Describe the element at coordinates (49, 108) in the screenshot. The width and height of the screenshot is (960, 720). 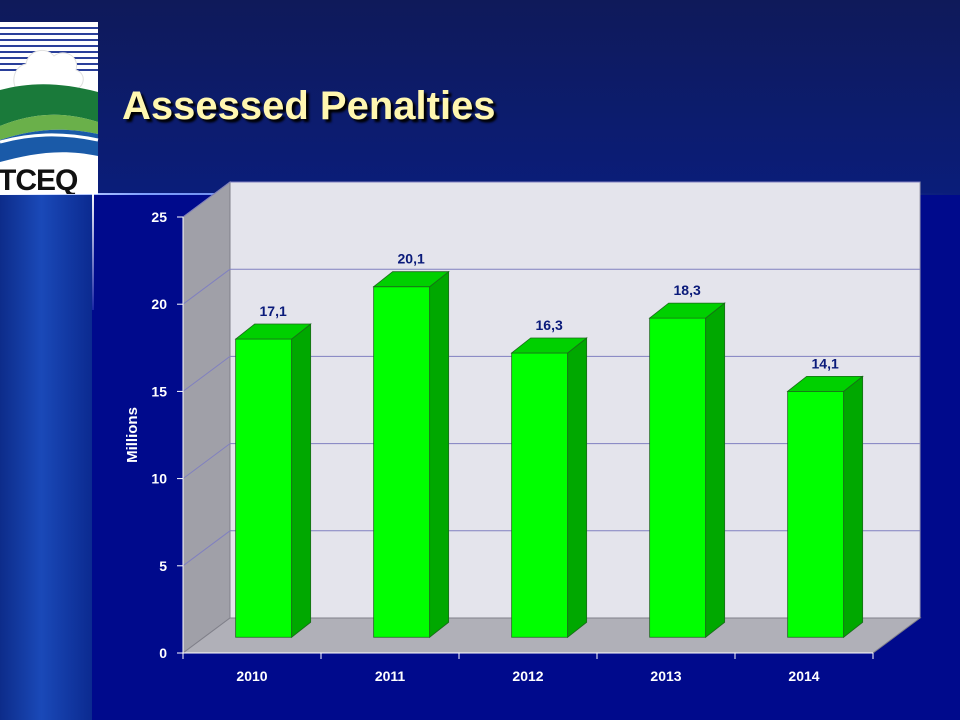
I see `tceq-logo: TCEQ` at that location.